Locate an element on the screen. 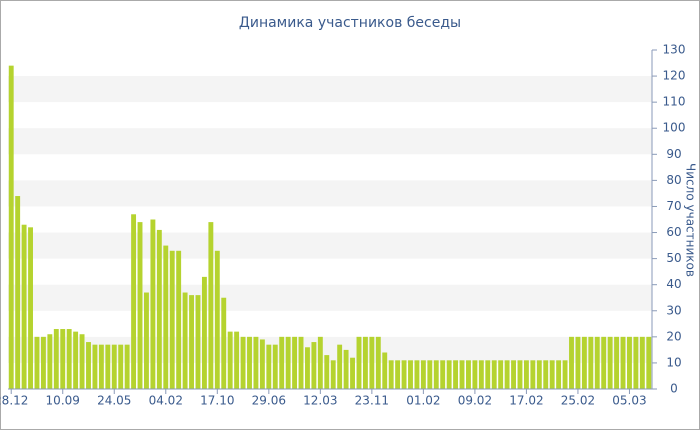 The image size is (700, 430). x-tick-label: 25.02 is located at coordinates (578, 401).